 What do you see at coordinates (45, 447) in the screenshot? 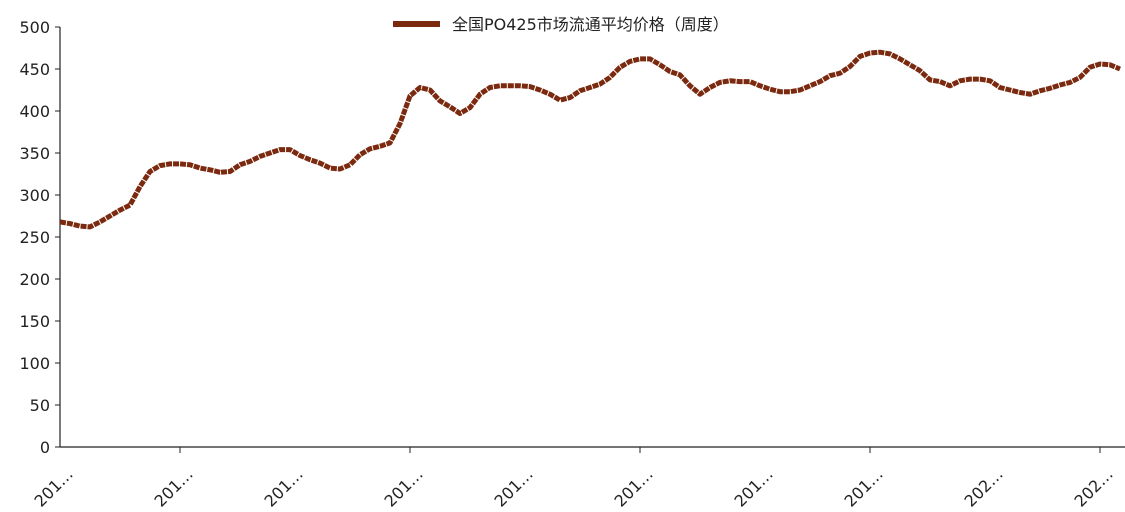
I see `y-tick-label: 0` at bounding box center [45, 447].